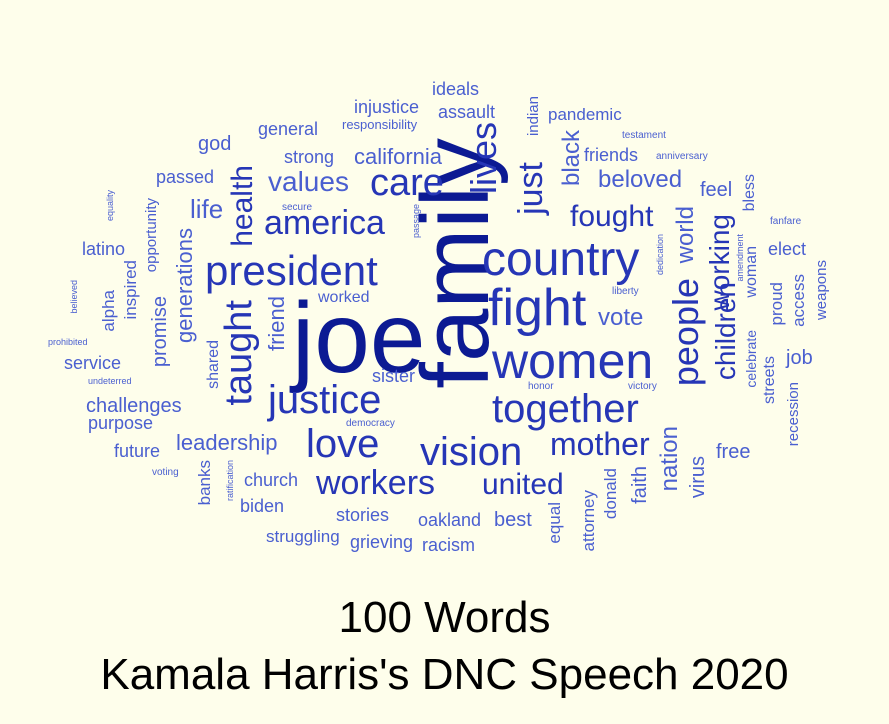 This screenshot has width=889, height=724. I want to click on word-justice: justice, so click(325, 400).